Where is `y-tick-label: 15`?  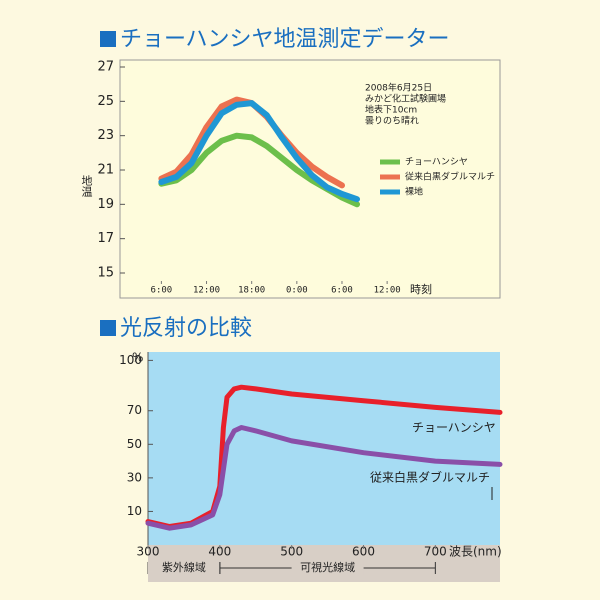
y-tick-label: 15 is located at coordinates (105, 273).